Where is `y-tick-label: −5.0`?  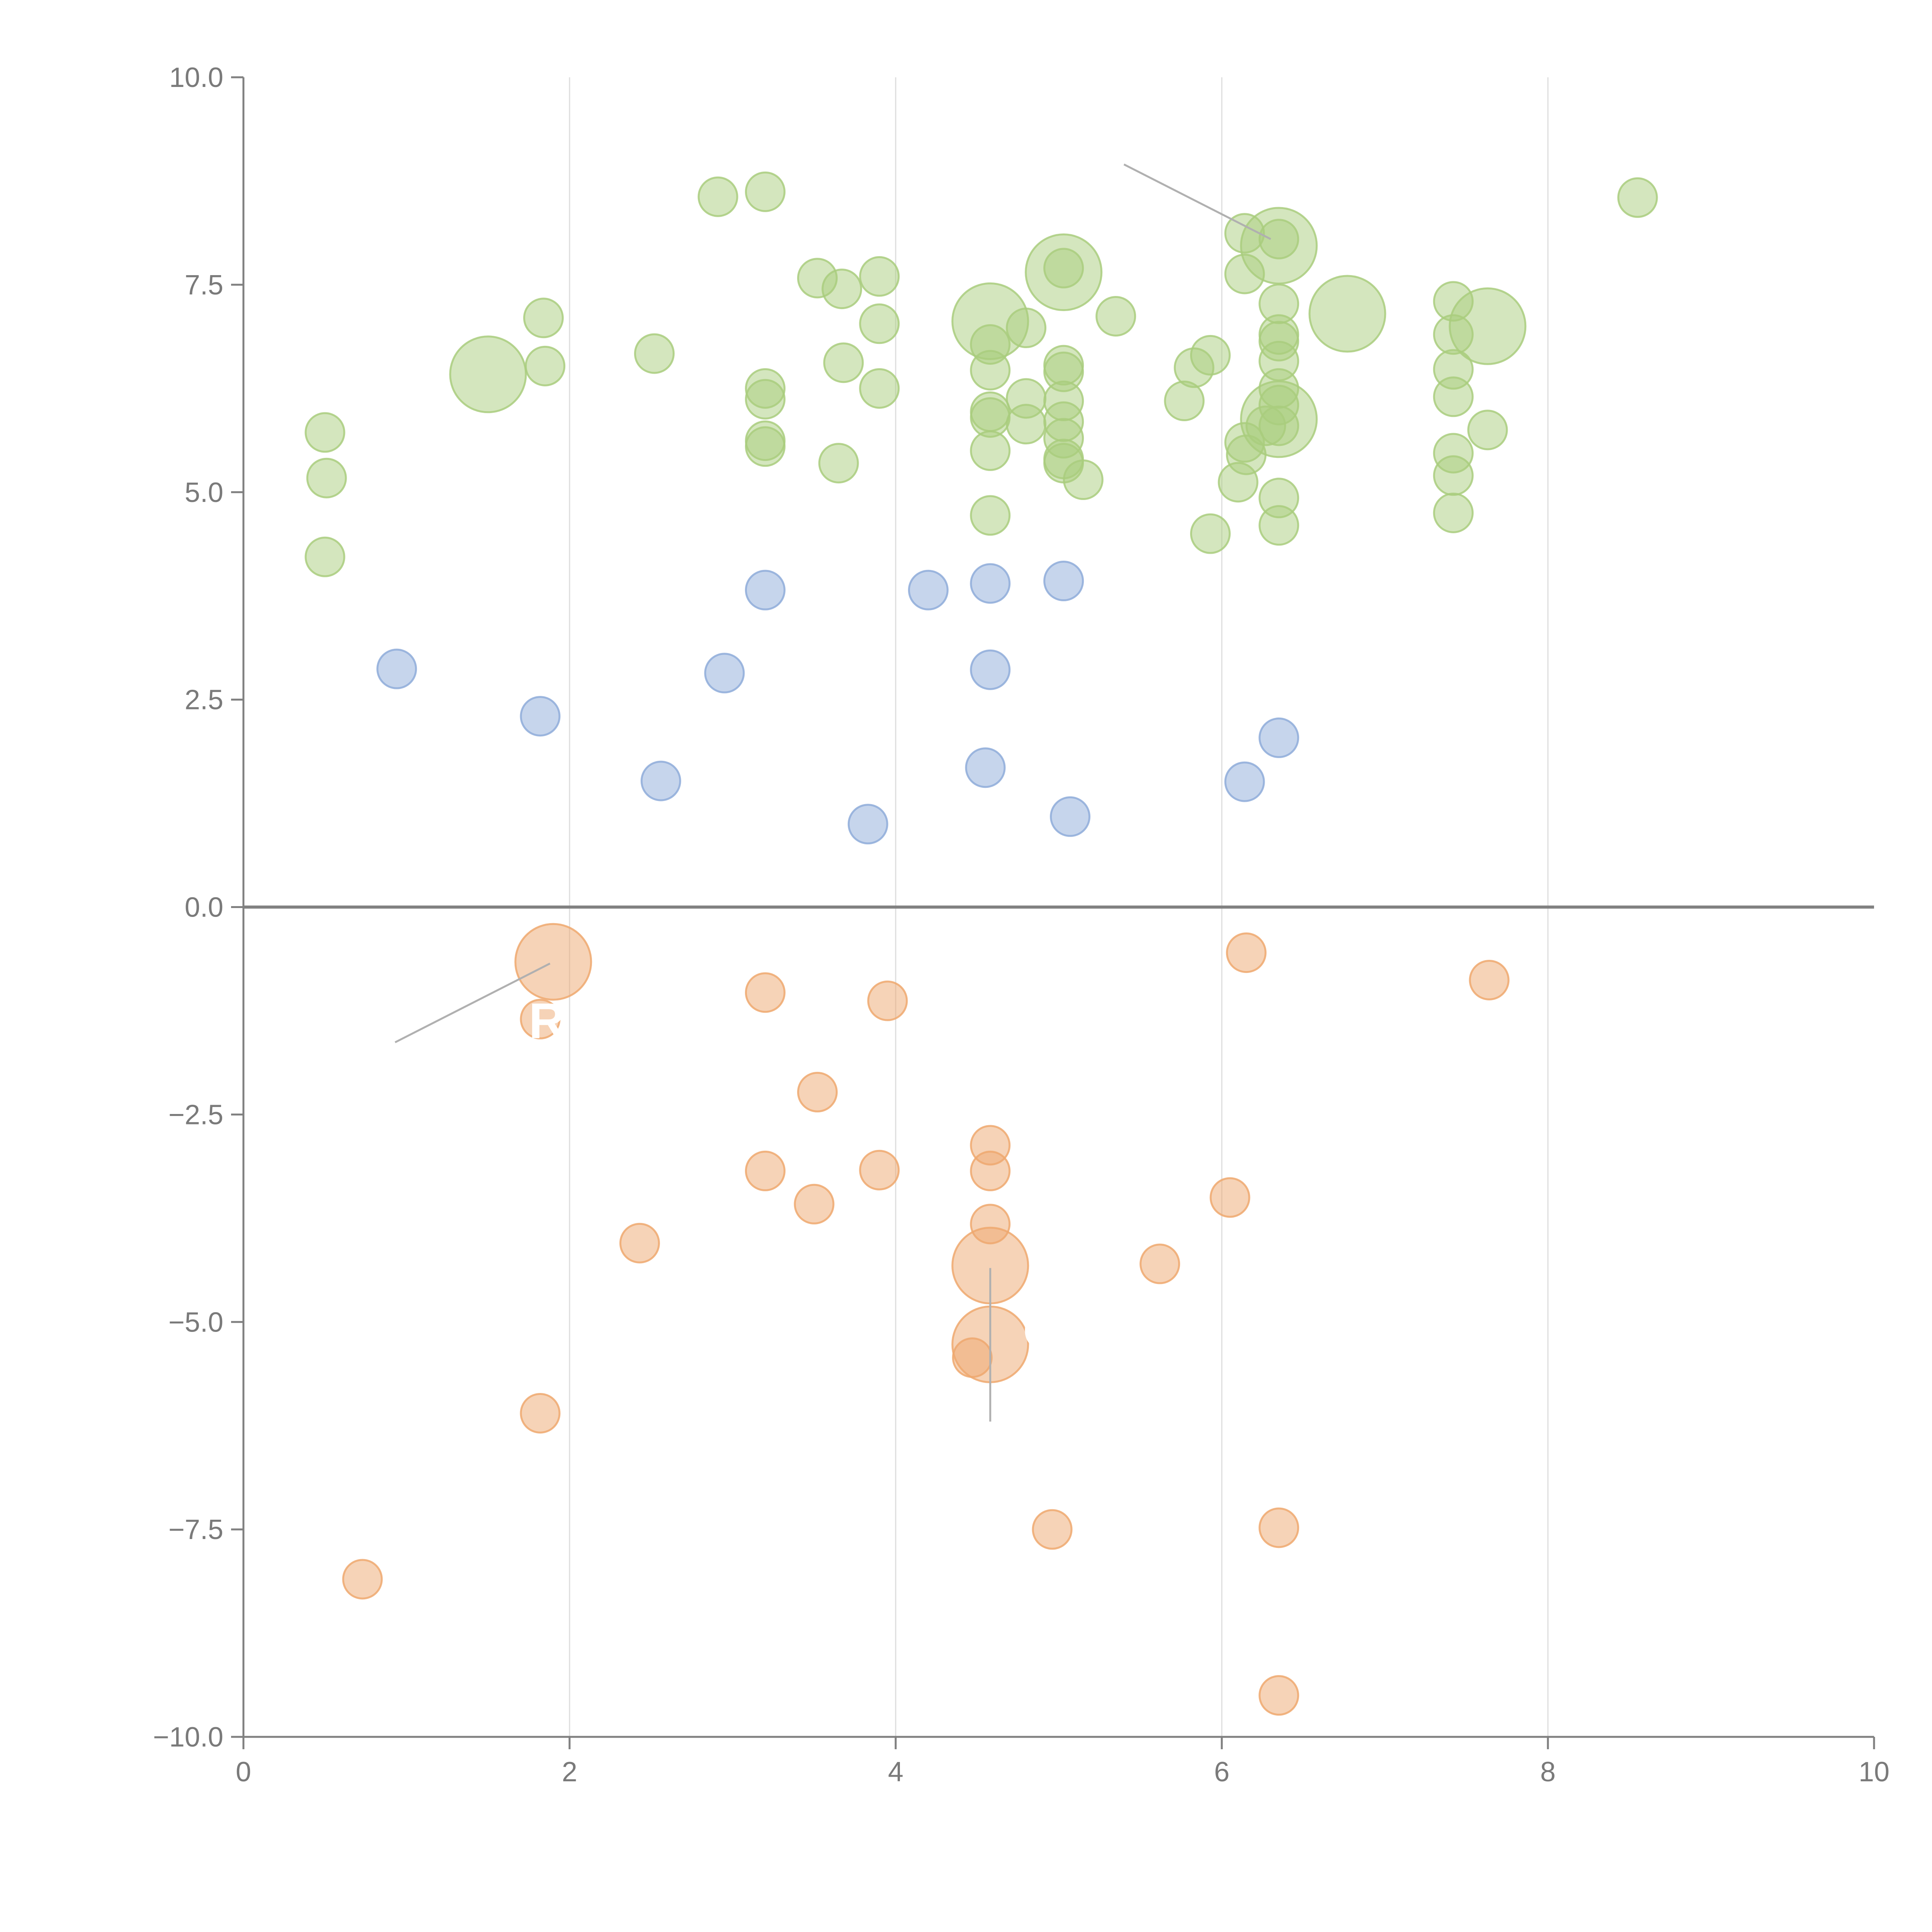
y-tick-label: −5.0 is located at coordinates (196, 1322).